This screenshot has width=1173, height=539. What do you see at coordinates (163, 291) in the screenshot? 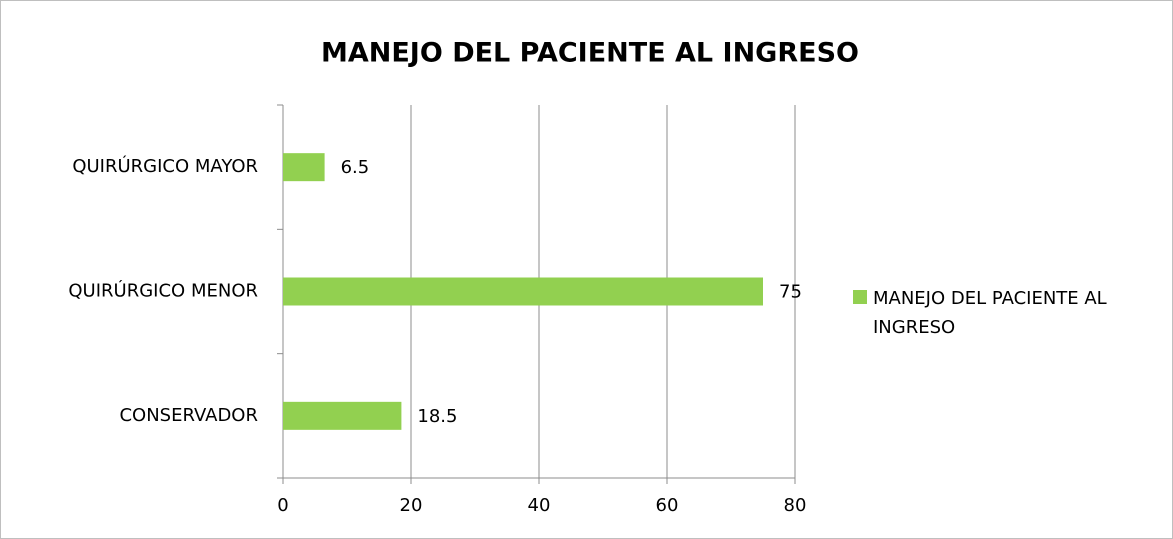
I see `y-tick-label: QUIRÚRGICO MENOR` at bounding box center [163, 291].